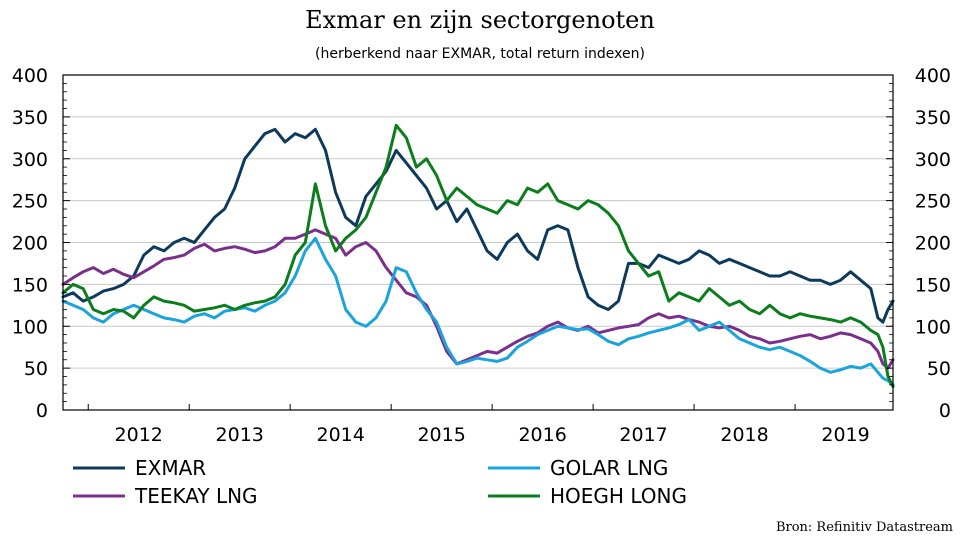  Describe the element at coordinates (845, 435) in the screenshot. I see `x-tick-label: 2019` at that location.